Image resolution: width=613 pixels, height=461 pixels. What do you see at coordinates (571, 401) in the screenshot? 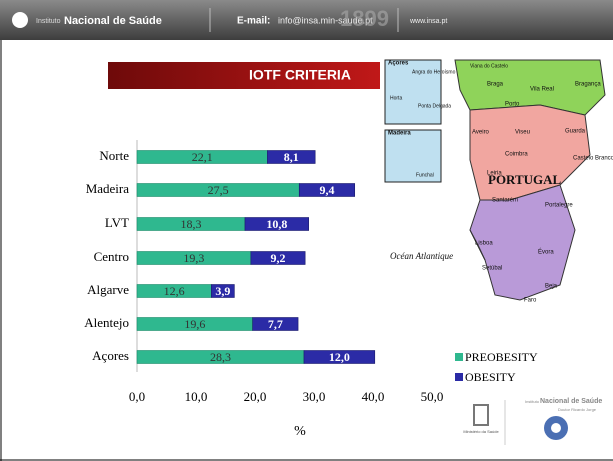
I see `footer-name: Nacional de Saúde` at bounding box center [571, 401].